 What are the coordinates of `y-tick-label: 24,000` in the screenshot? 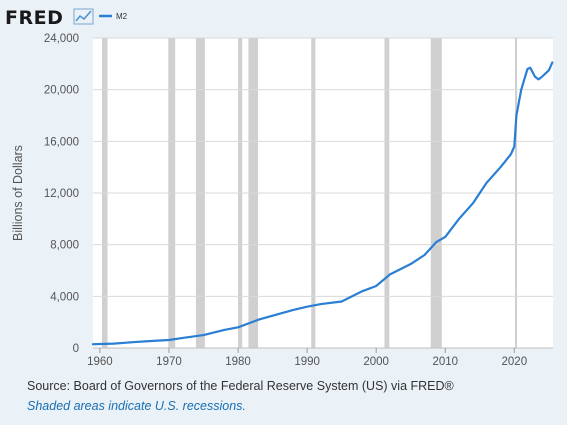 It's located at (61, 39).